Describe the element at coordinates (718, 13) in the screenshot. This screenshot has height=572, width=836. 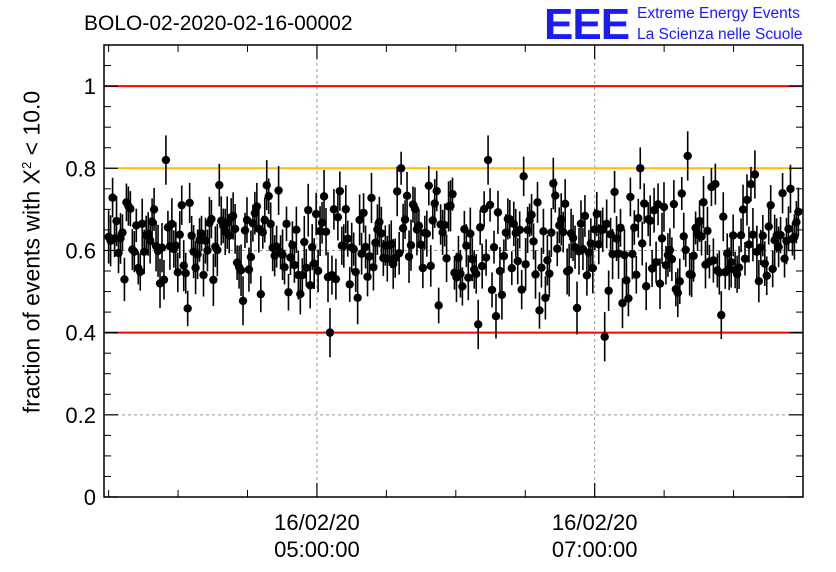
I see `logo-line-1: Extreme Energy Events` at that location.